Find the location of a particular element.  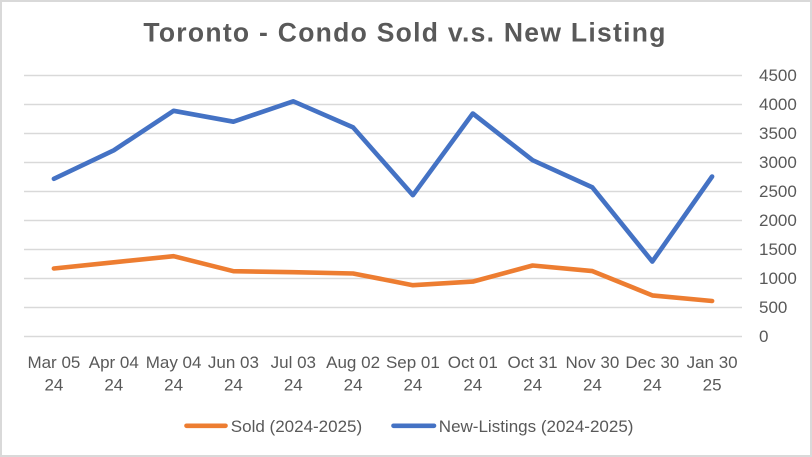

svg-text: Jun 03 is located at coordinates (233, 362).